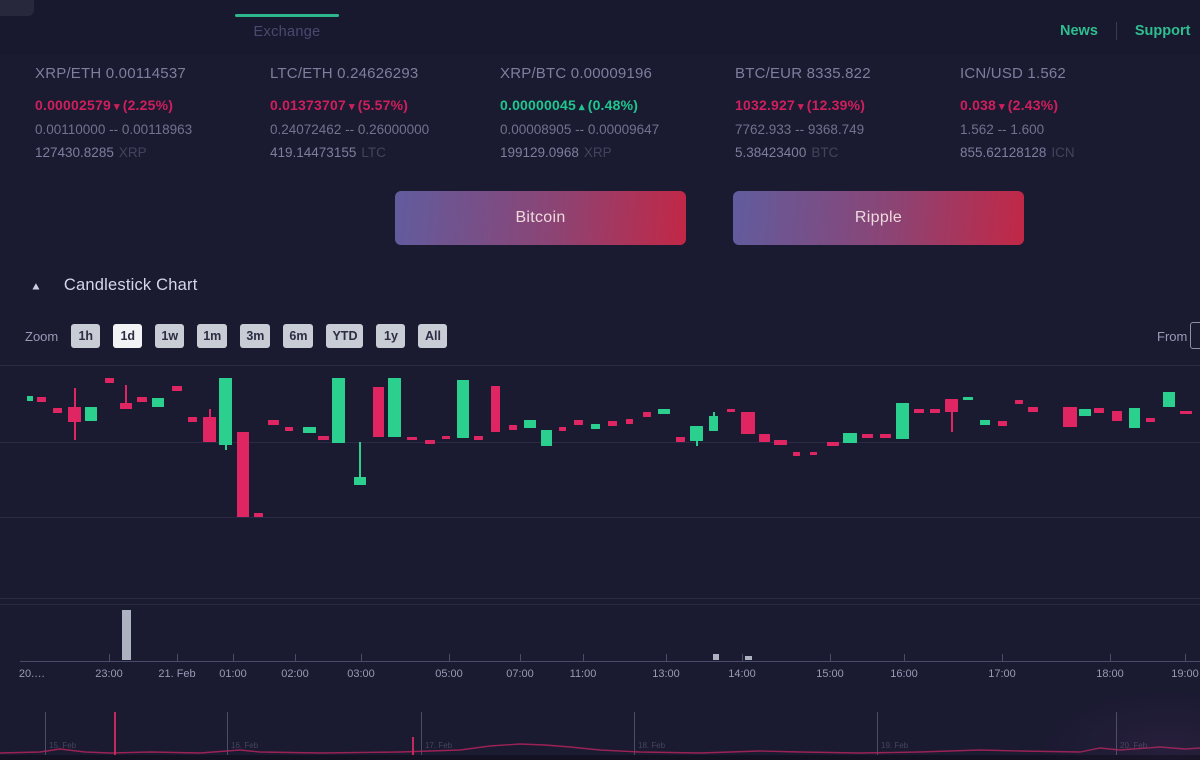 This screenshot has height=760, width=1200. Describe the element at coordinates (581, 107) in the screenshot. I see `change-arrow-icon: ▴` at that location.